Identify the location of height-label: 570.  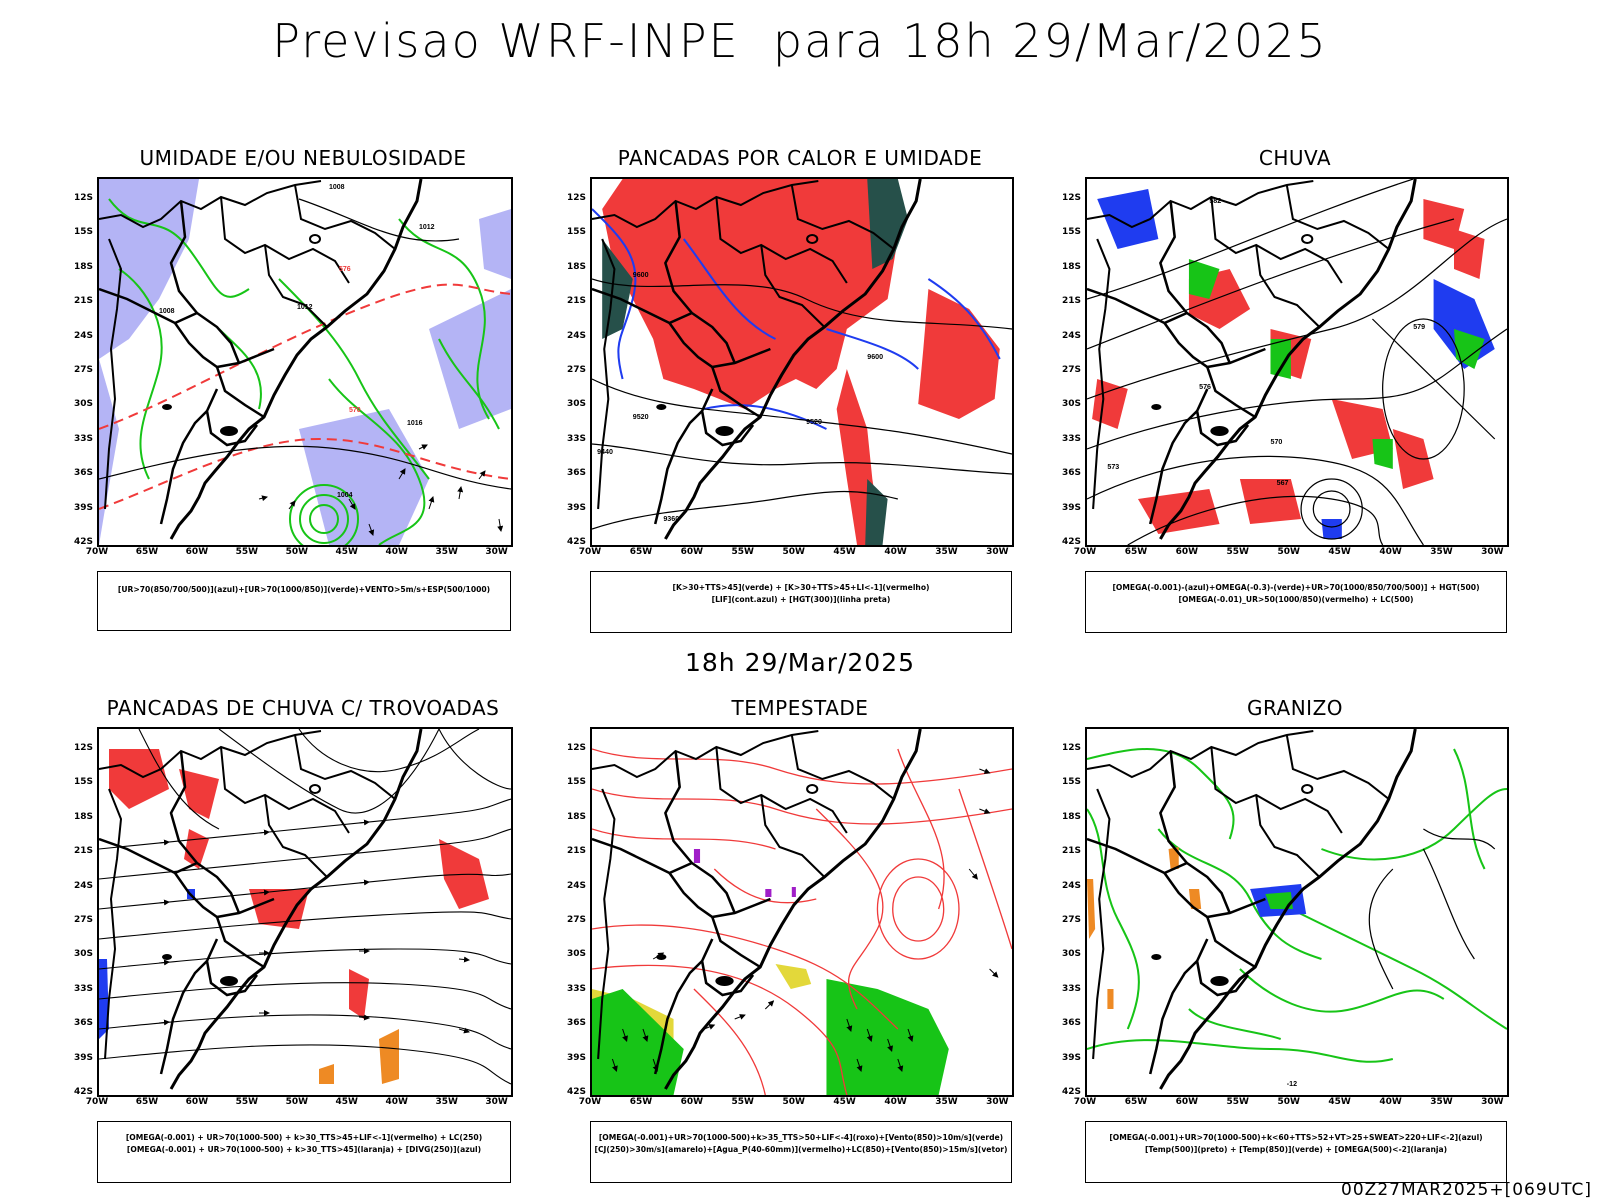
(1276, 442).